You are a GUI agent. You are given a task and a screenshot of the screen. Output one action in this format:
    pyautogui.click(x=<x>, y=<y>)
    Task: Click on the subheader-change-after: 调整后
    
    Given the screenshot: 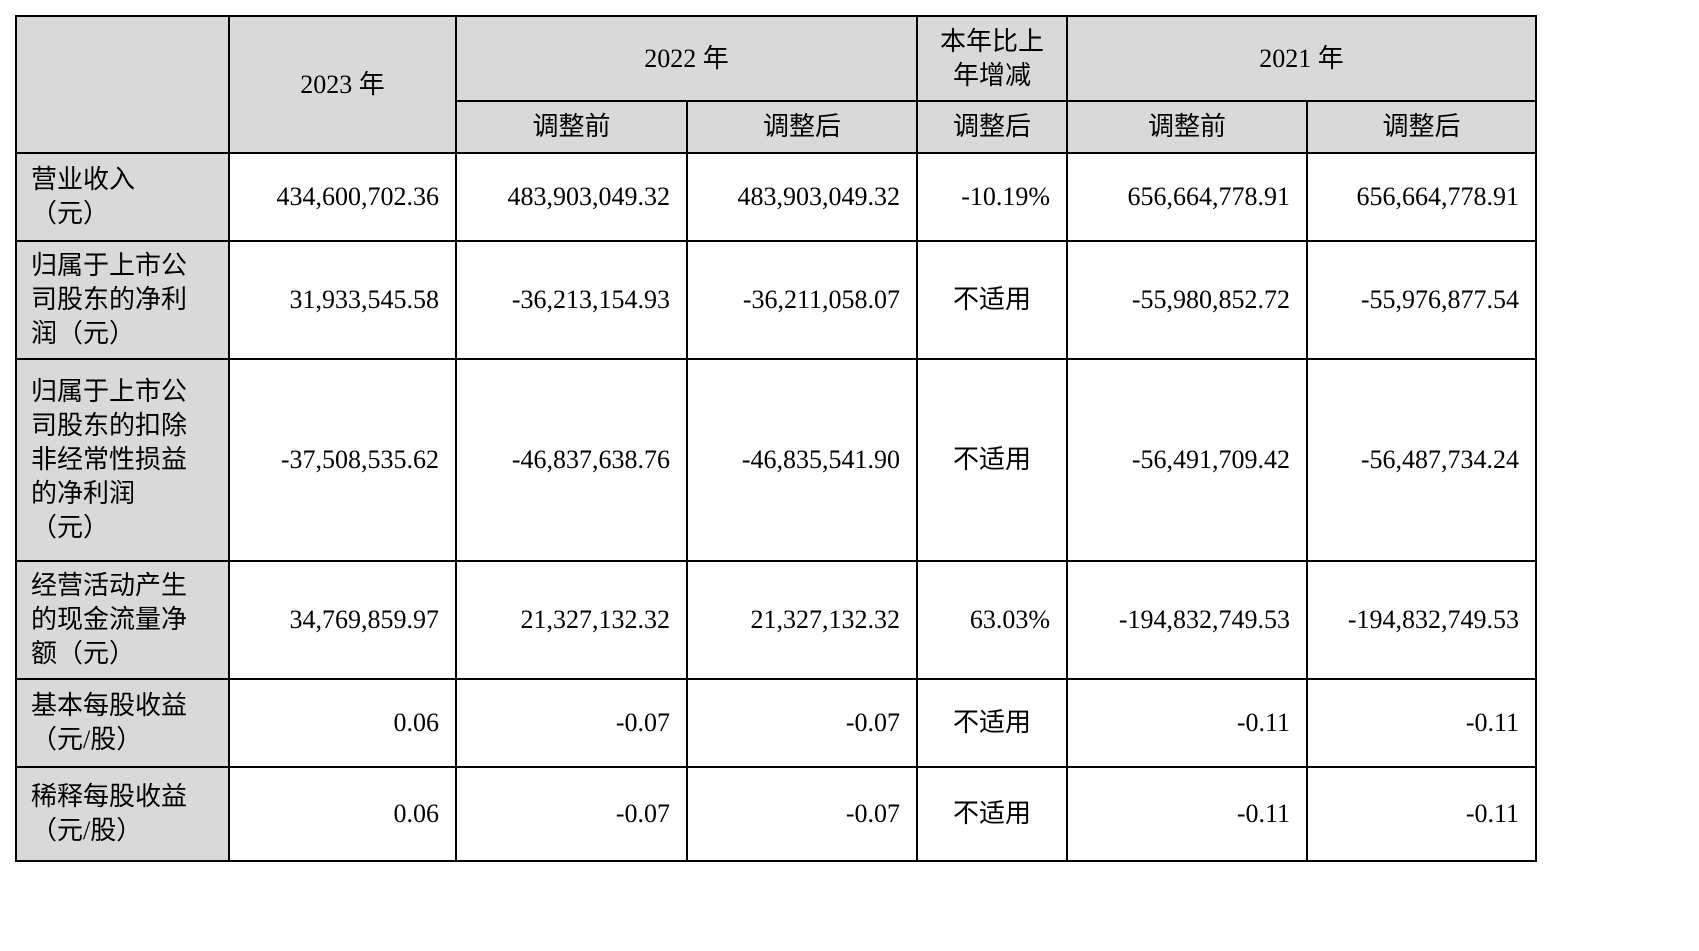 What is the action you would take?
    pyautogui.click(x=992, y=127)
    